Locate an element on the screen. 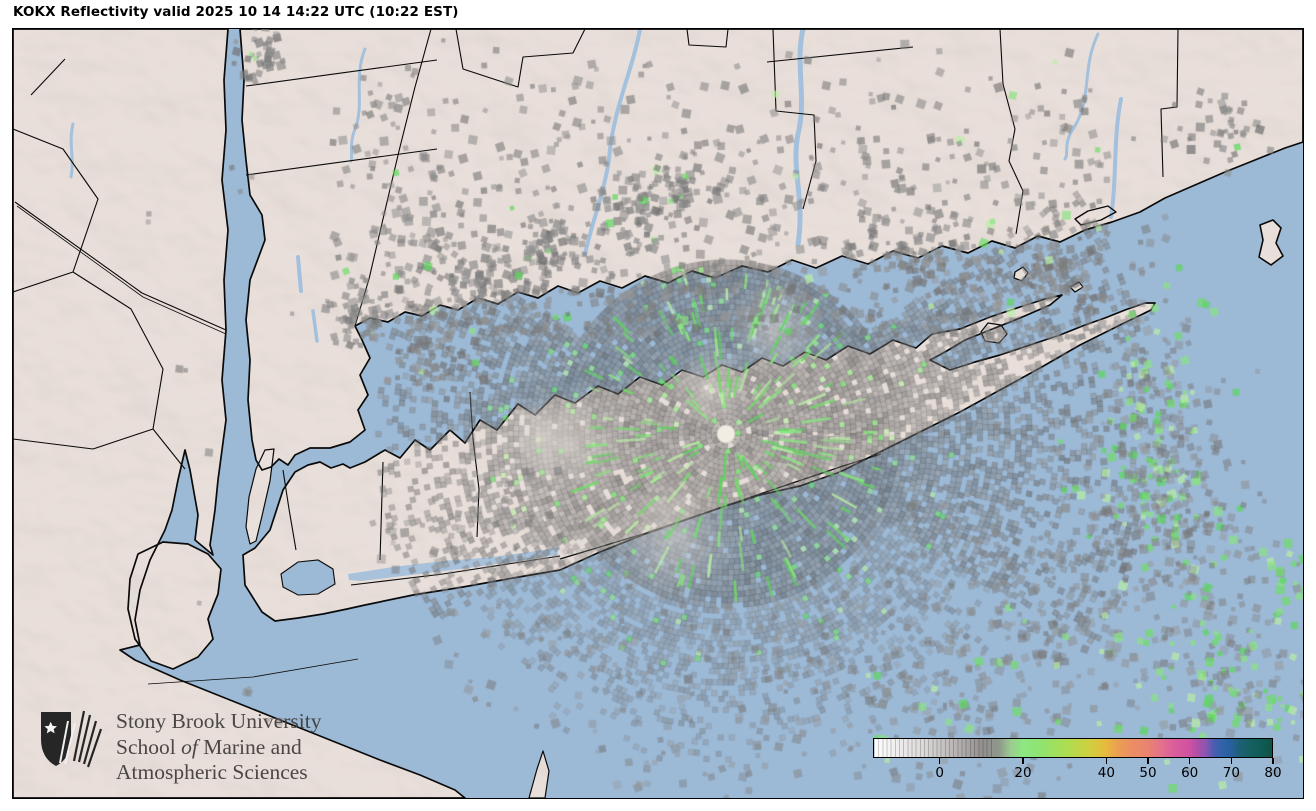 The height and width of the screenshot is (811, 1316). logo-line-1: Stony Brook University is located at coordinates (219, 721).